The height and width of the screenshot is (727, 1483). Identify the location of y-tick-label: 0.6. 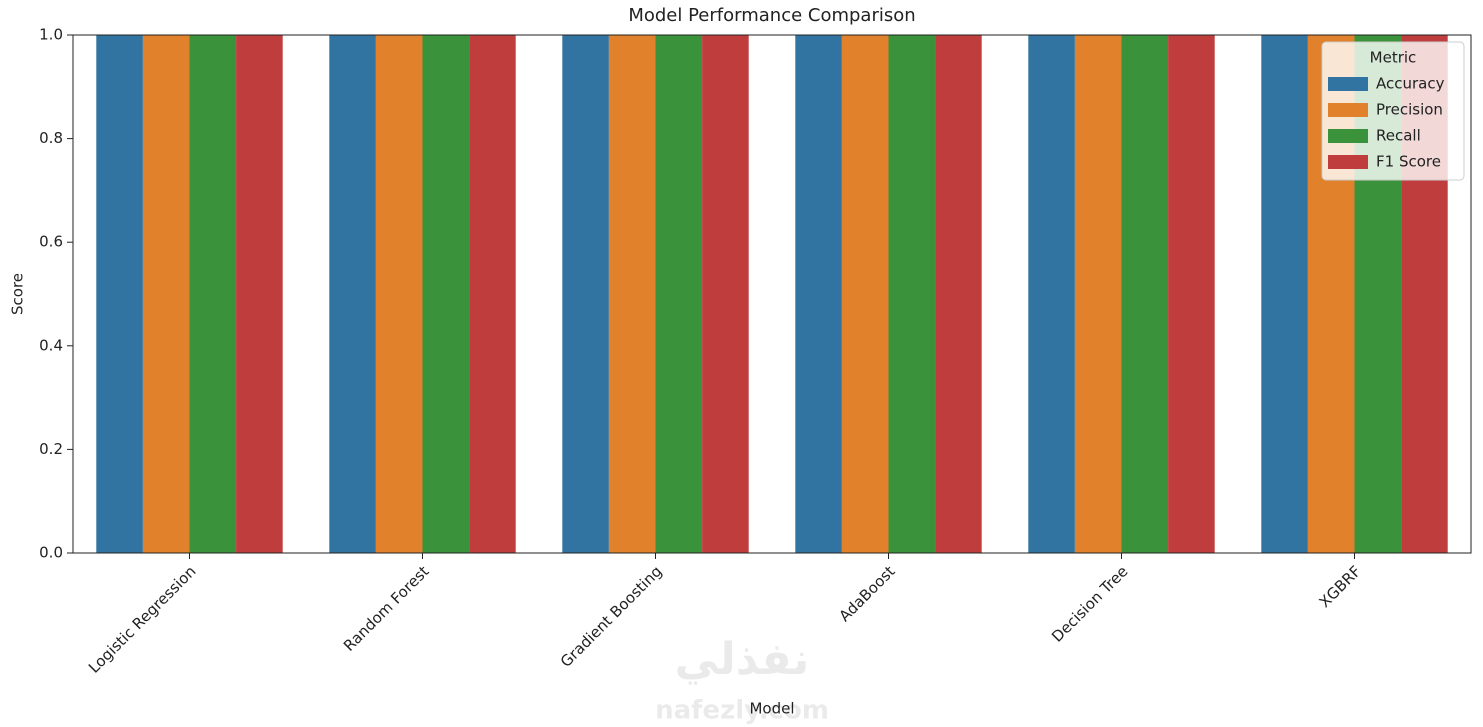
(51, 242).